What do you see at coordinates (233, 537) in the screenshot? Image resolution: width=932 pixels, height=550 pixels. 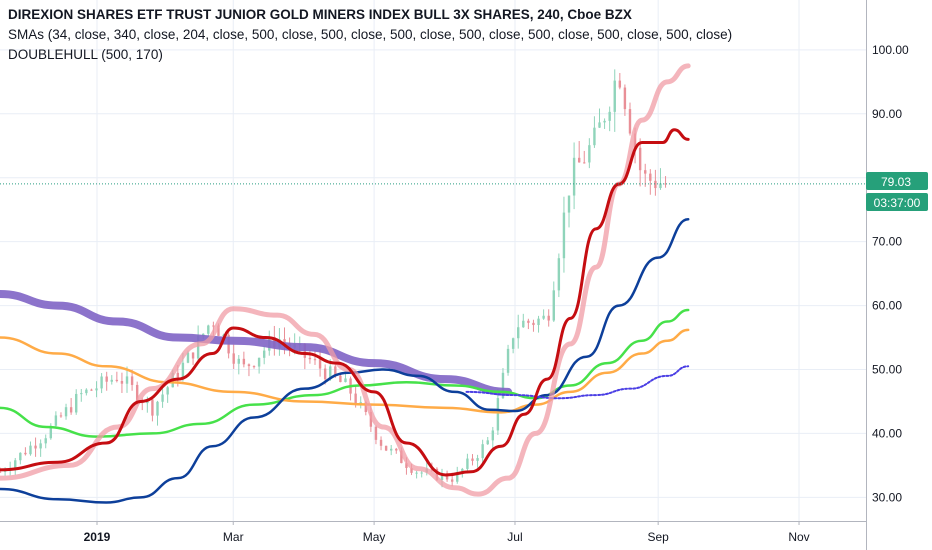 I see `x-tick-label: Mar` at bounding box center [233, 537].